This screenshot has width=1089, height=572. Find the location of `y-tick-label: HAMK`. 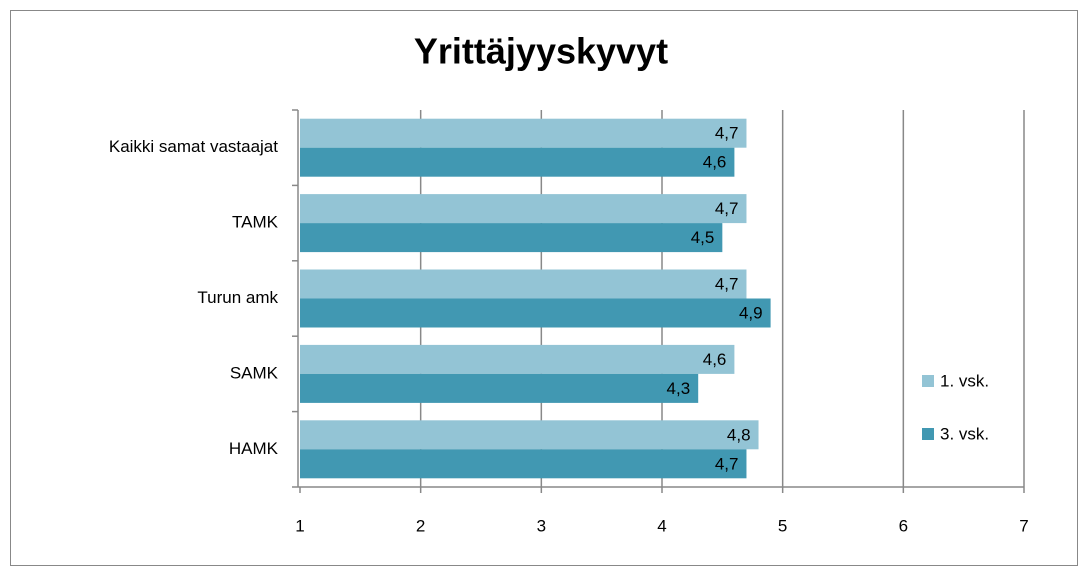

y-tick-label: HAMK is located at coordinates (254, 448).